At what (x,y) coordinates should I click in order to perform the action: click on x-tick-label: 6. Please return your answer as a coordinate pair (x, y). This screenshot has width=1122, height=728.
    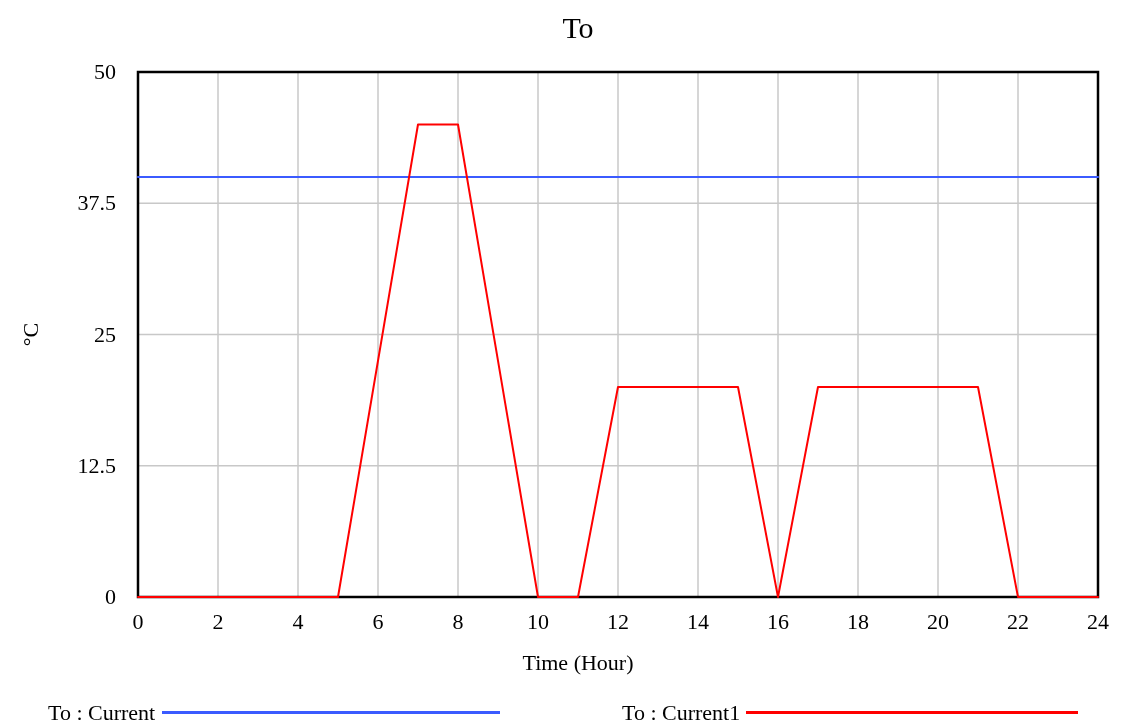
    Looking at the image, I should click on (378, 621).